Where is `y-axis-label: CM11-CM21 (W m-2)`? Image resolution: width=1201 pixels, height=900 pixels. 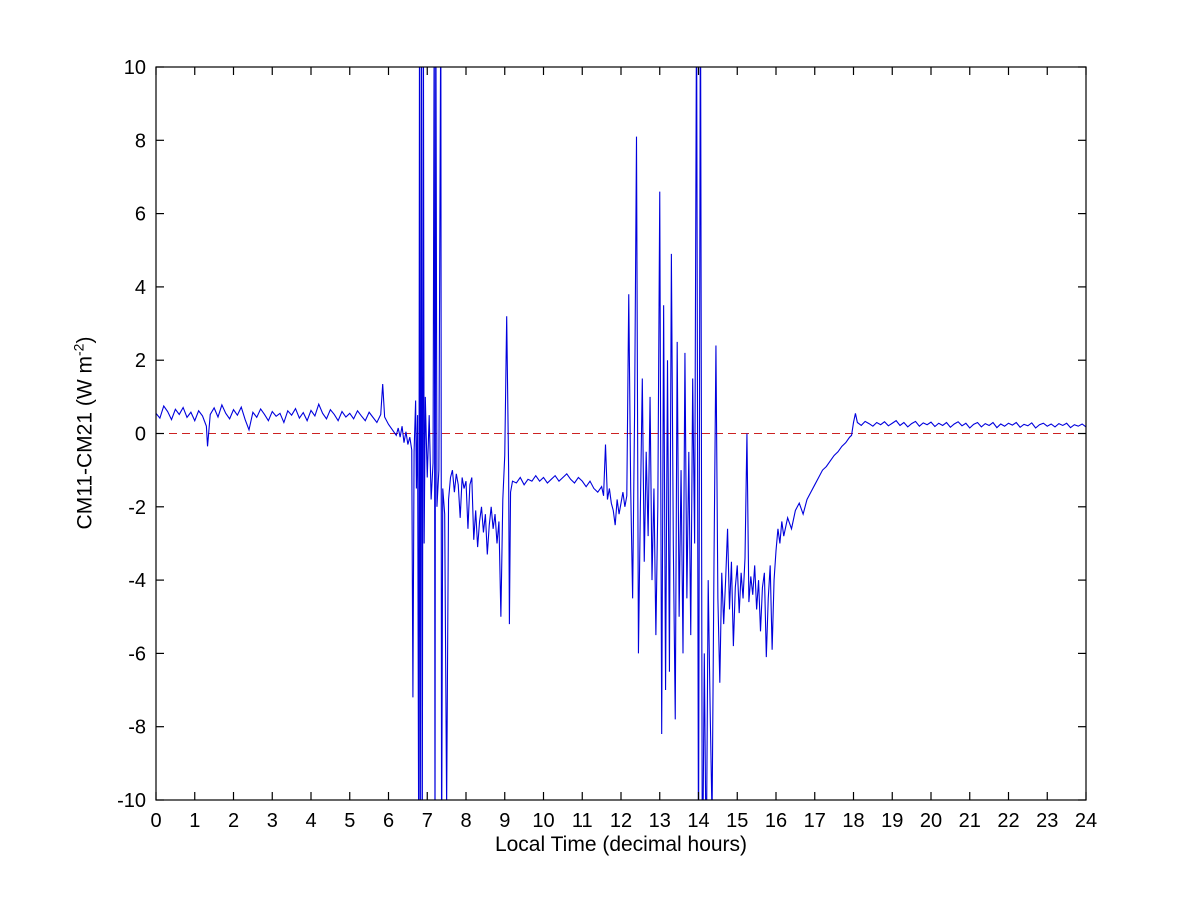
y-axis-label: CM11-CM21 (W m-2) is located at coordinates (84, 433).